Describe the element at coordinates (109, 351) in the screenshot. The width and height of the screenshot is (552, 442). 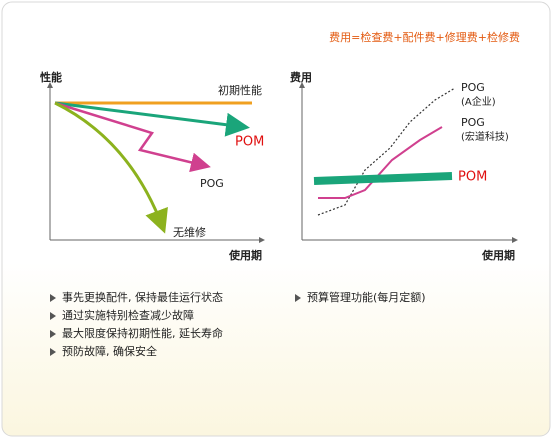
I see `bullet-text: 预防故障, 确保安全` at that location.